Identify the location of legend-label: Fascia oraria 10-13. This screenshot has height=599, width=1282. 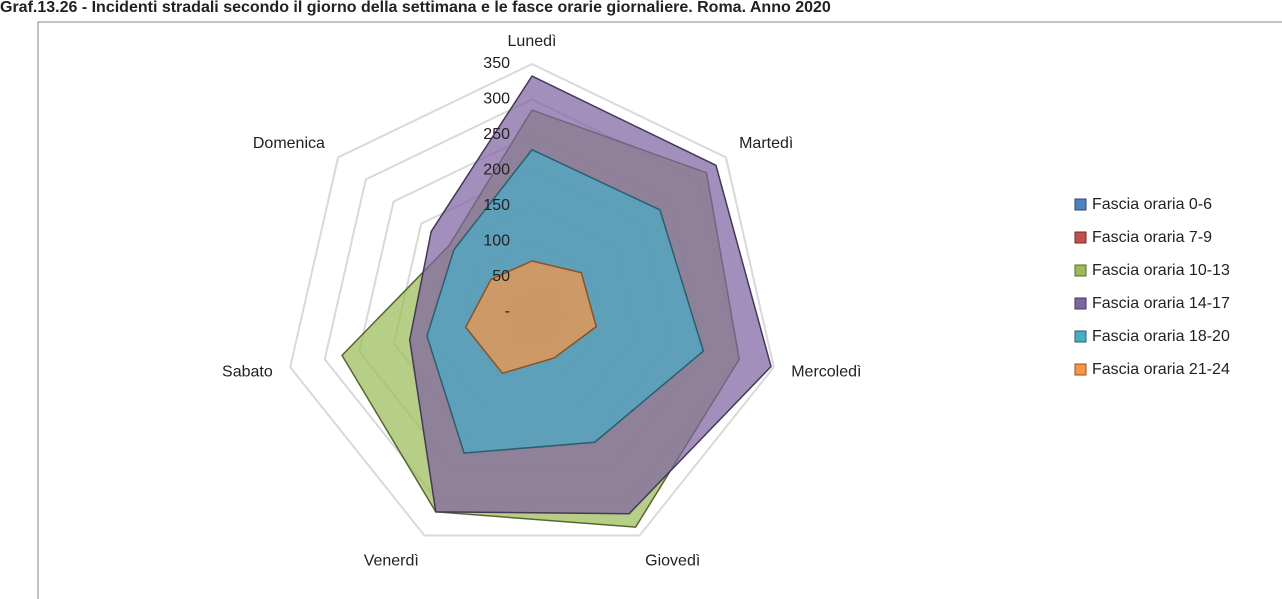
(1161, 270).